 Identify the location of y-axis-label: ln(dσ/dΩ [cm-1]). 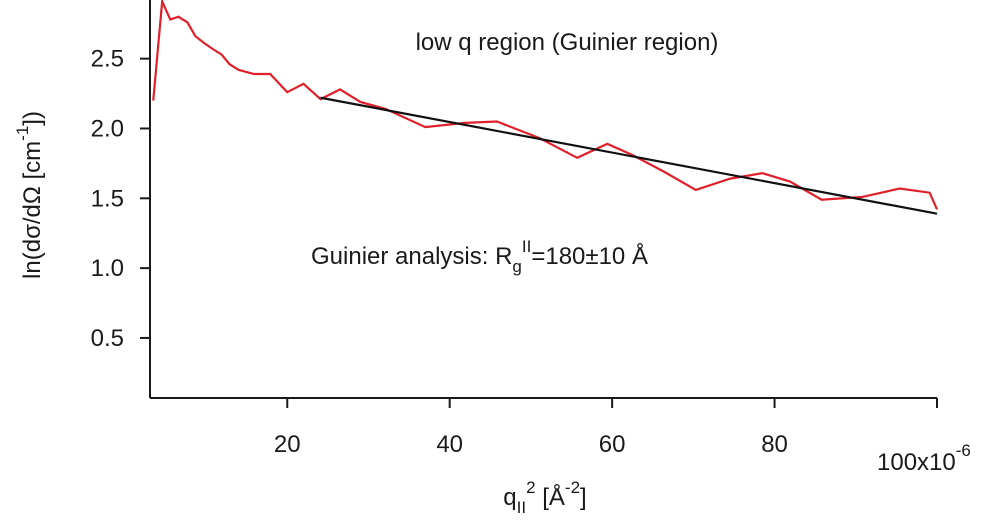
(29, 195).